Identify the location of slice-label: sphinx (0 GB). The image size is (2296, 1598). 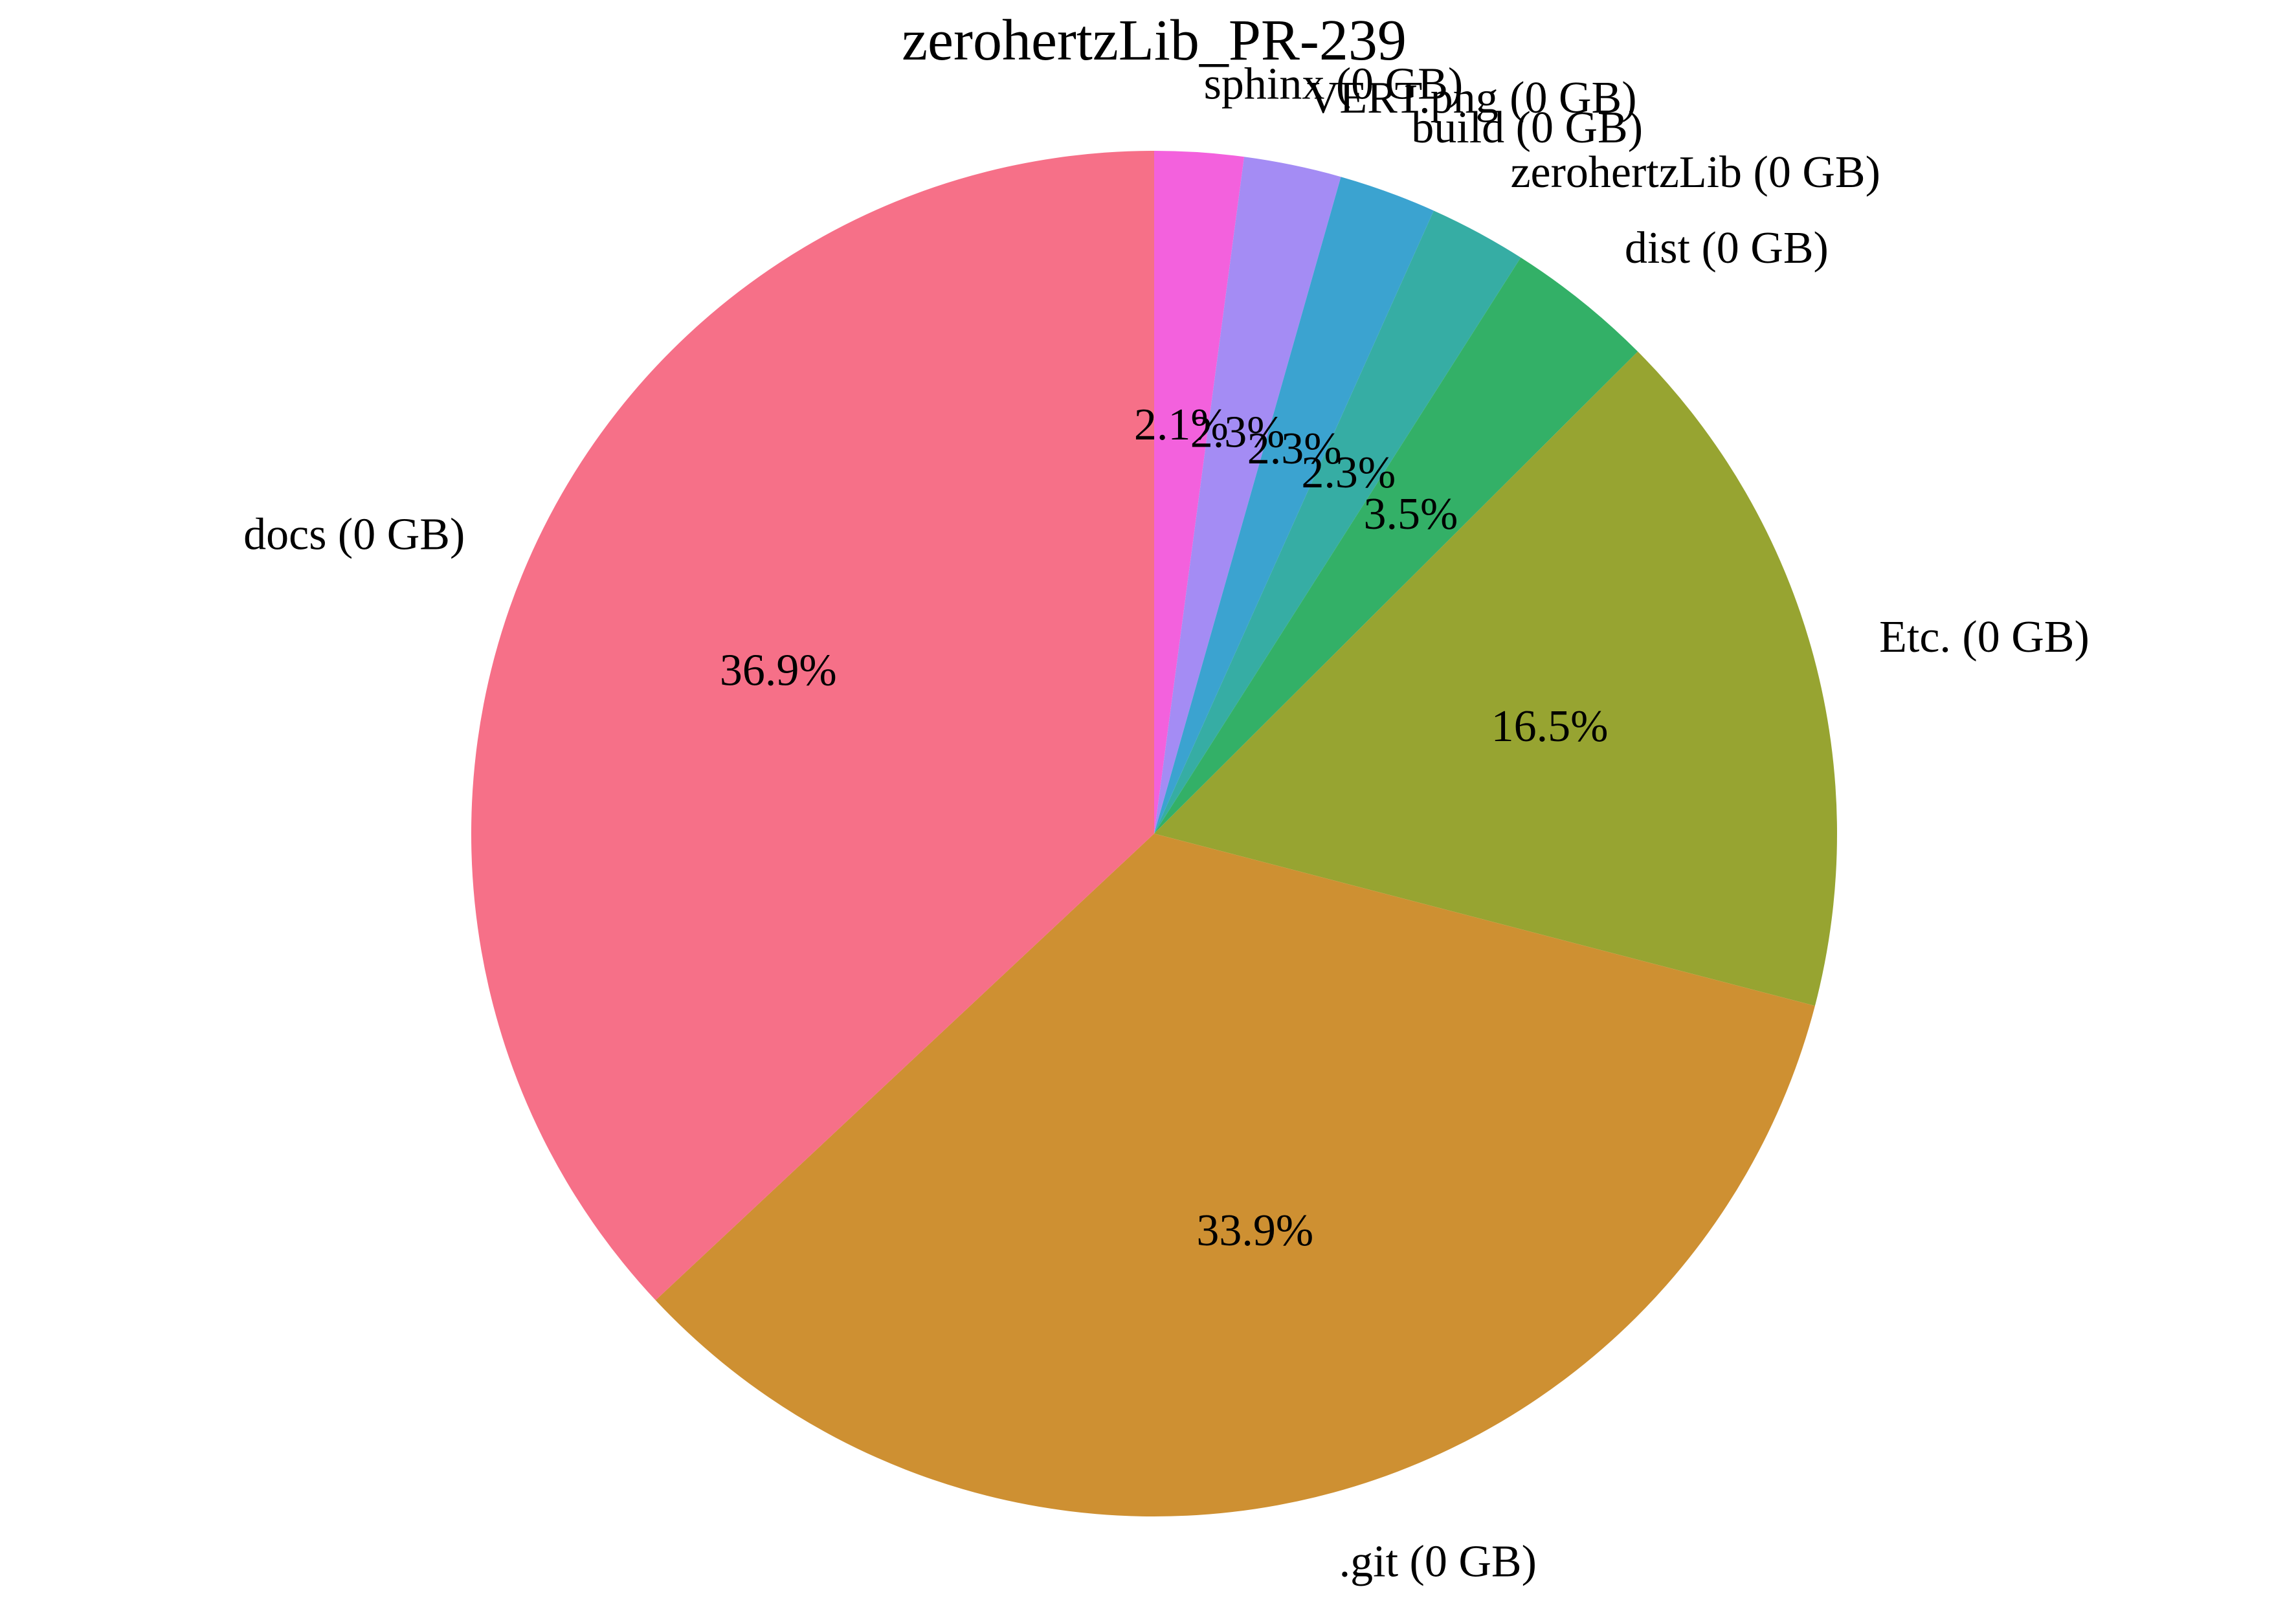
(1334, 84).